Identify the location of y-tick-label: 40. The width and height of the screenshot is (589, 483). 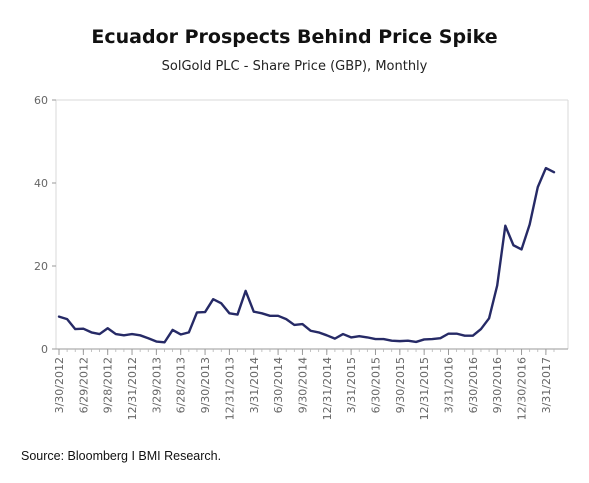
(41, 183).